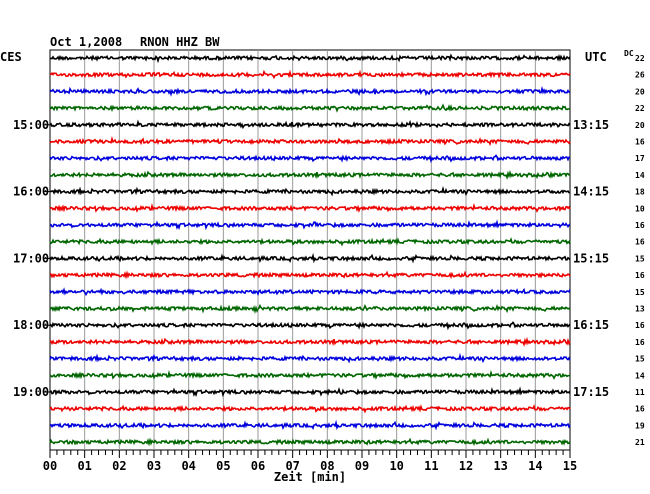 This screenshot has height=494, width=650. I want to click on local-time-label: 18:00, so click(31, 325).